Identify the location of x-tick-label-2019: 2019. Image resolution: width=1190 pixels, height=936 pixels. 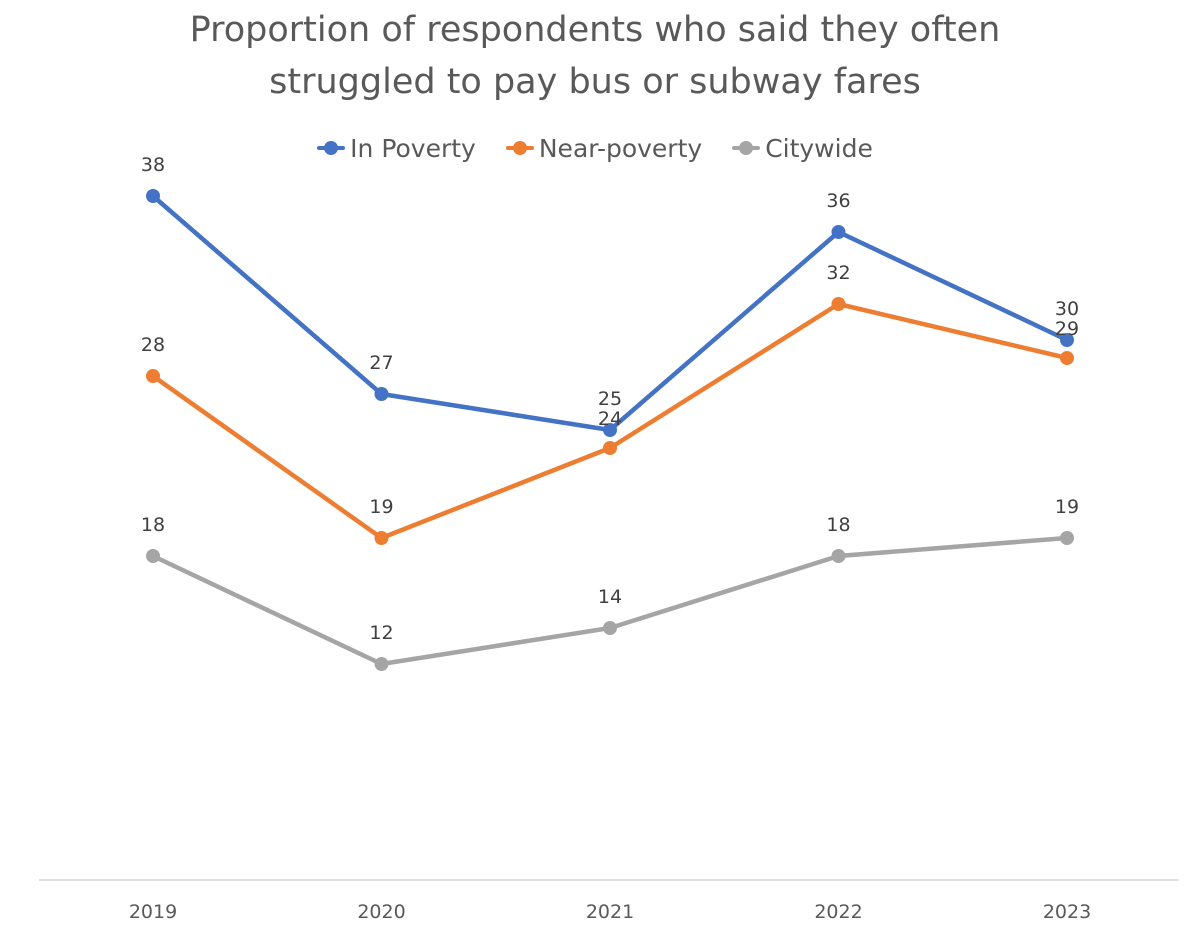
(153, 912).